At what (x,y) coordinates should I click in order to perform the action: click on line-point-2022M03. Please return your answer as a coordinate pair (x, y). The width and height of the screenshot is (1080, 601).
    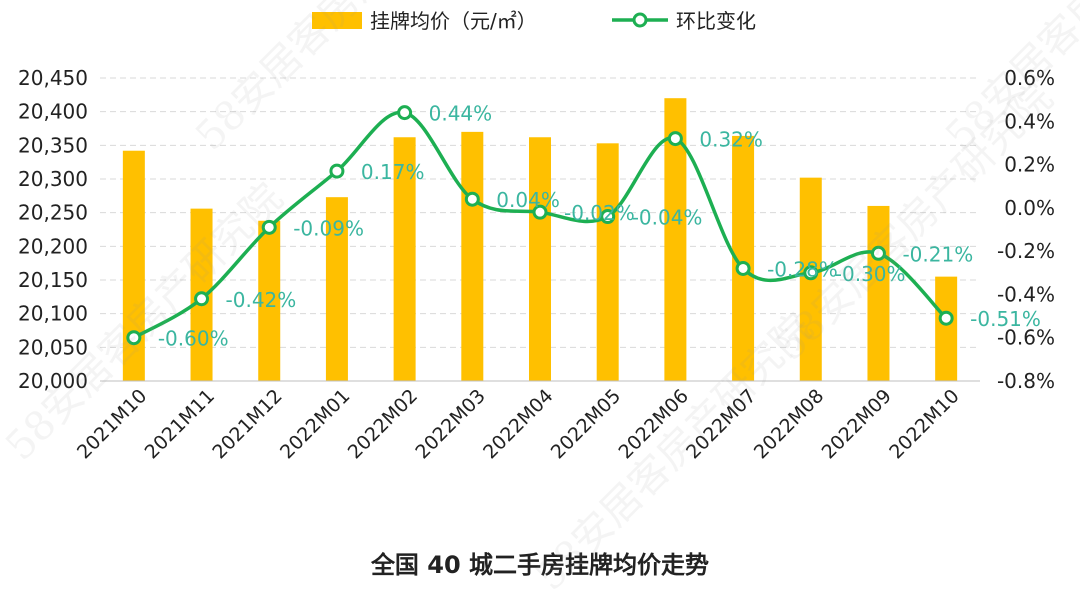
    Looking at the image, I should click on (472, 199).